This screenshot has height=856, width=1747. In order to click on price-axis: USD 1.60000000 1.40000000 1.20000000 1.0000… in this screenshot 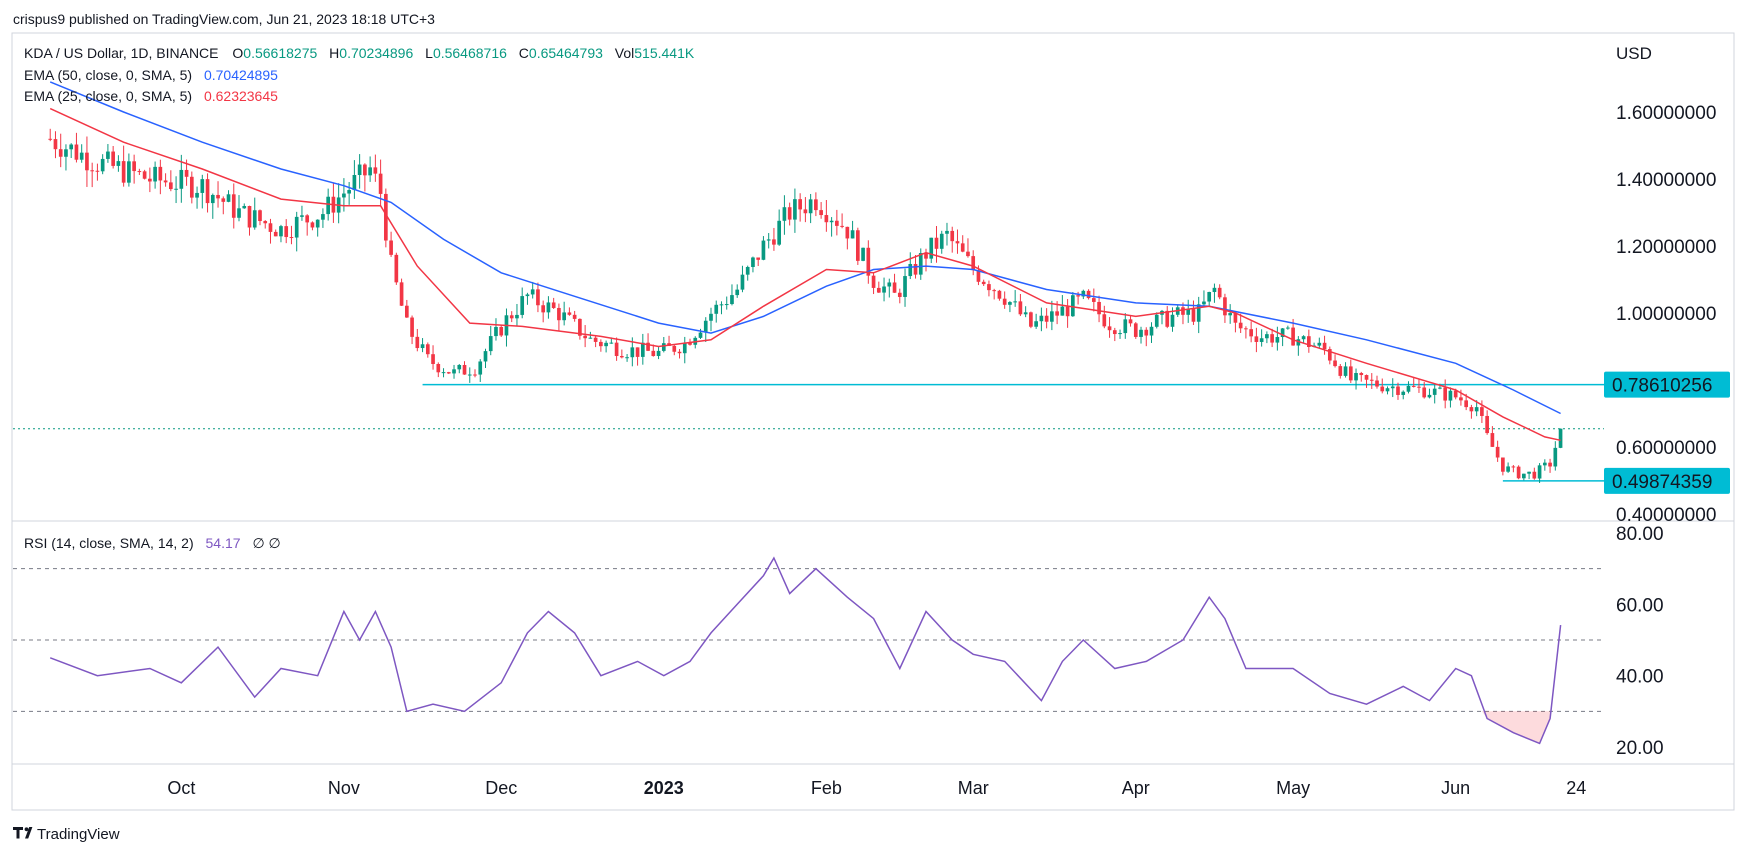, I will do `click(1667, 285)`.